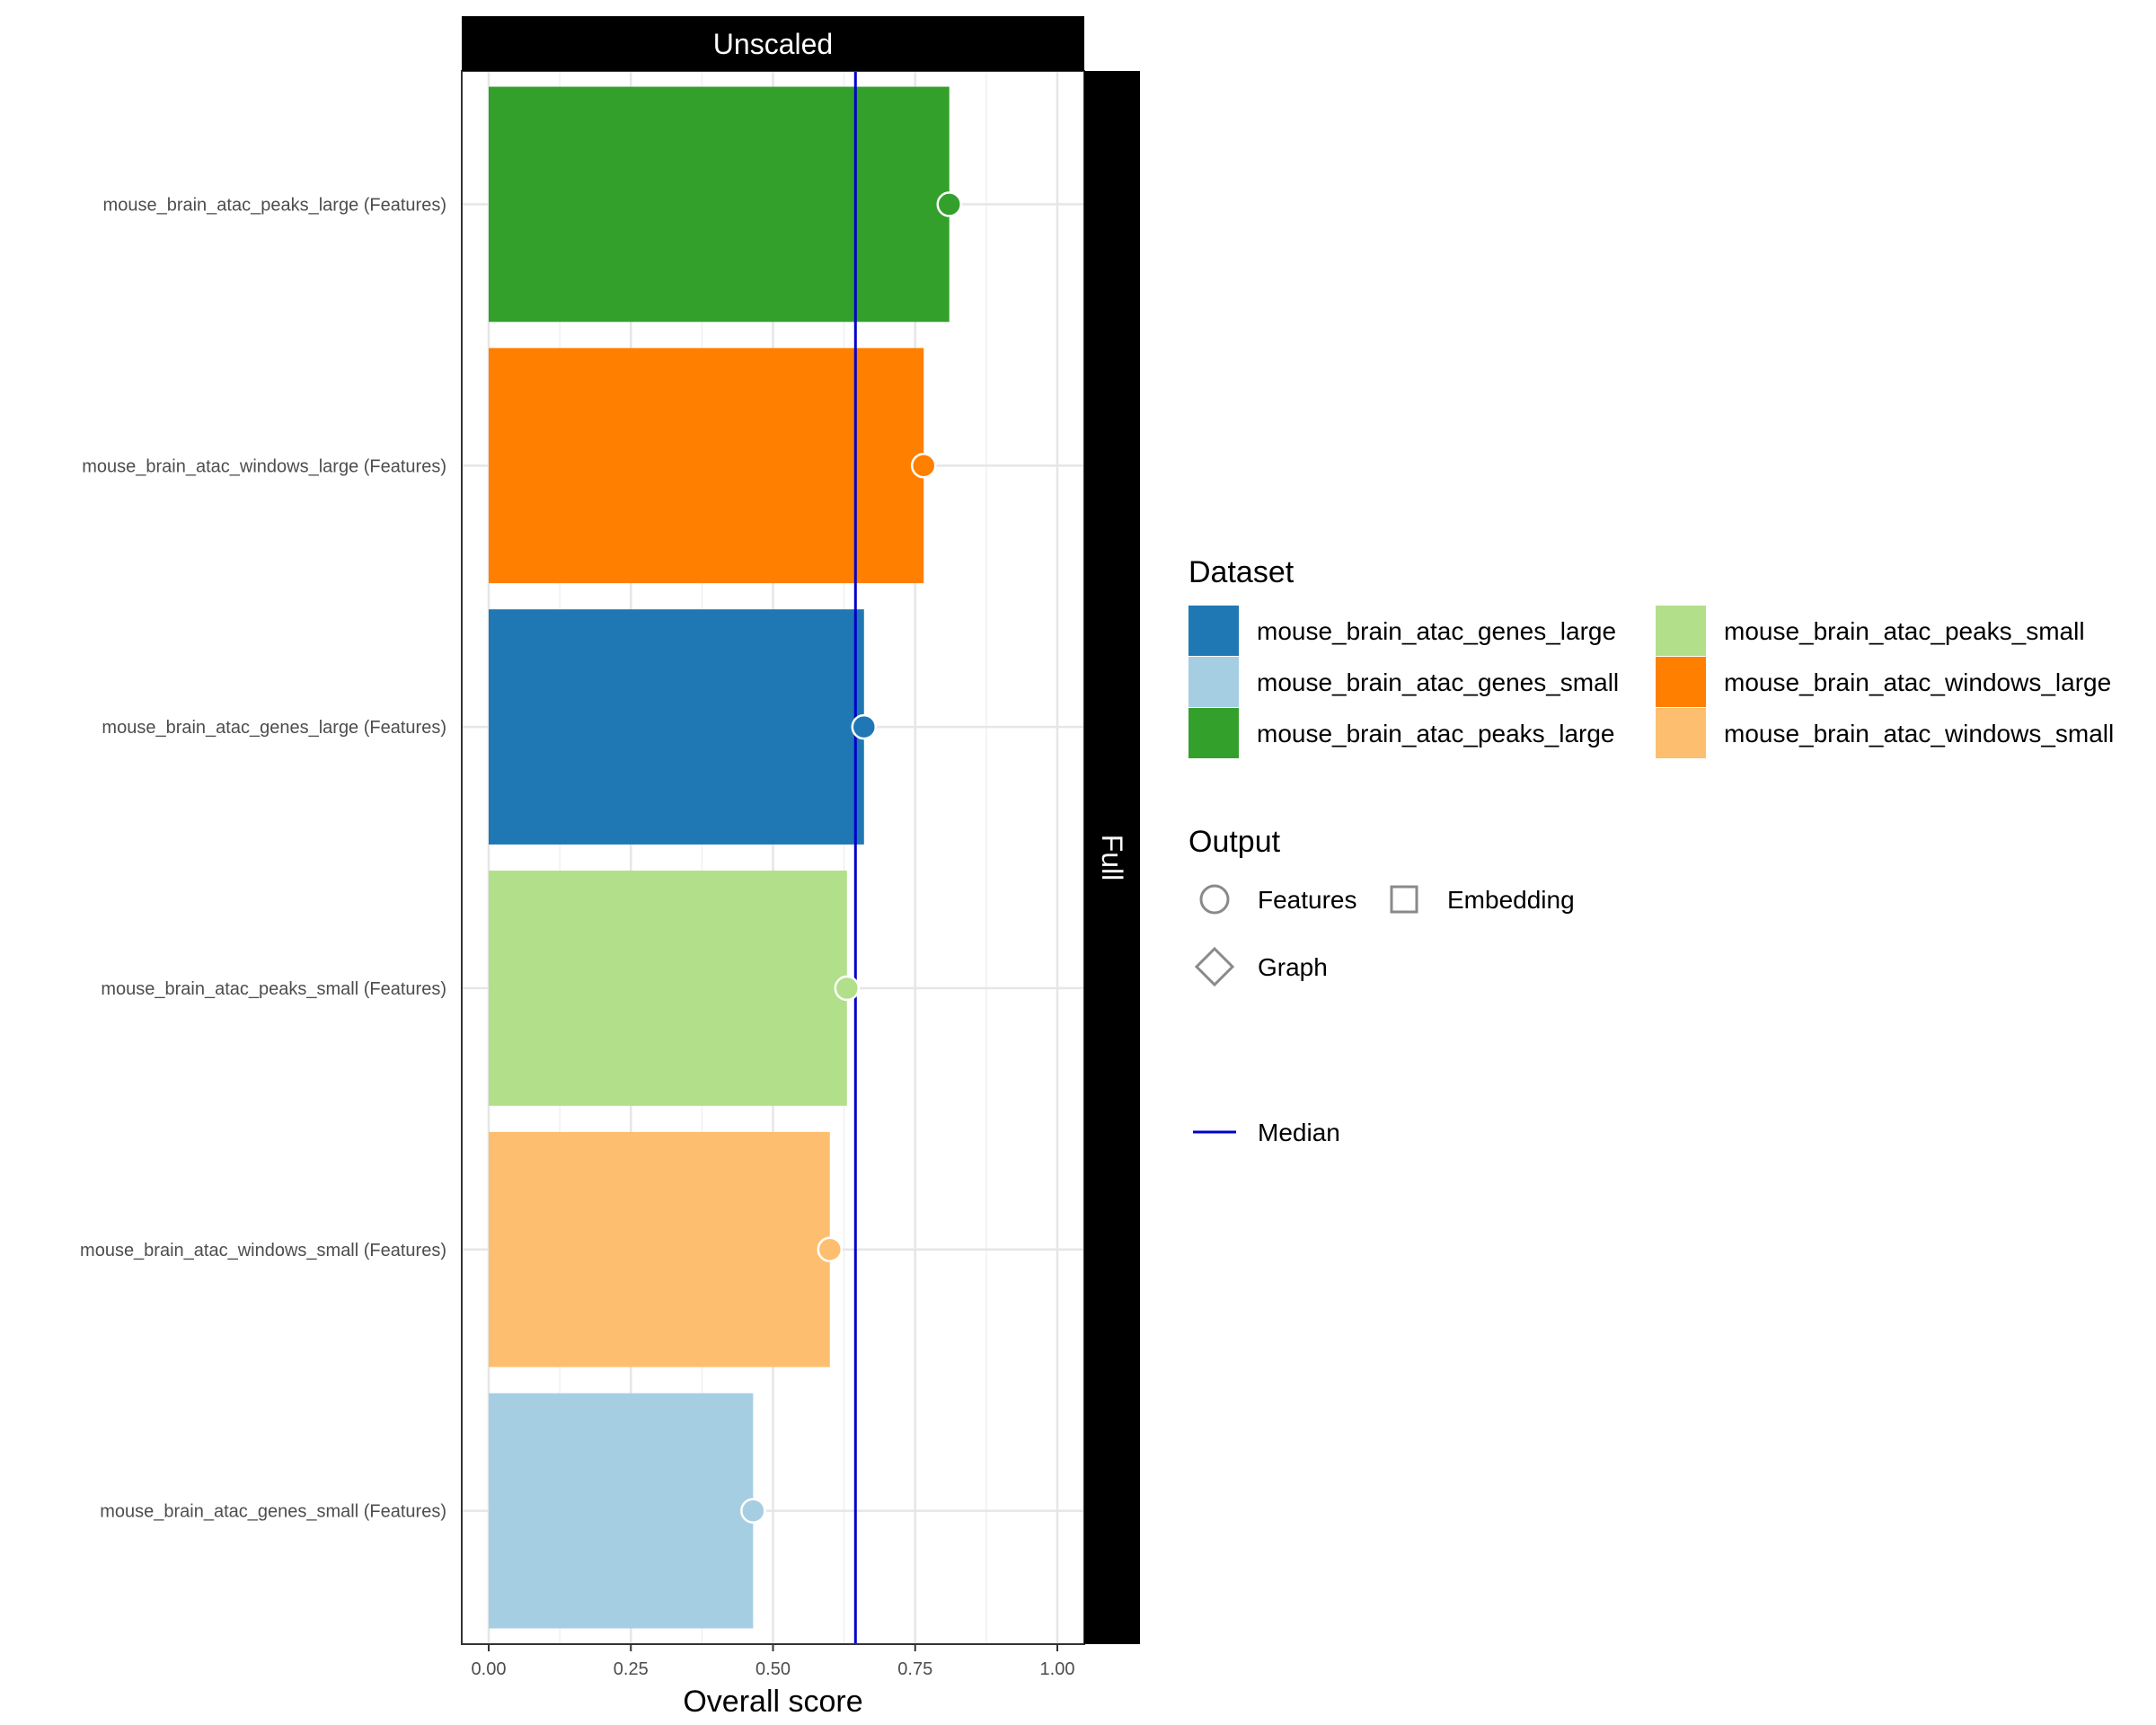 The width and height of the screenshot is (2156, 1725). Describe the element at coordinates (773, 1669) in the screenshot. I see `x-tick-label-2: 0.50` at that location.